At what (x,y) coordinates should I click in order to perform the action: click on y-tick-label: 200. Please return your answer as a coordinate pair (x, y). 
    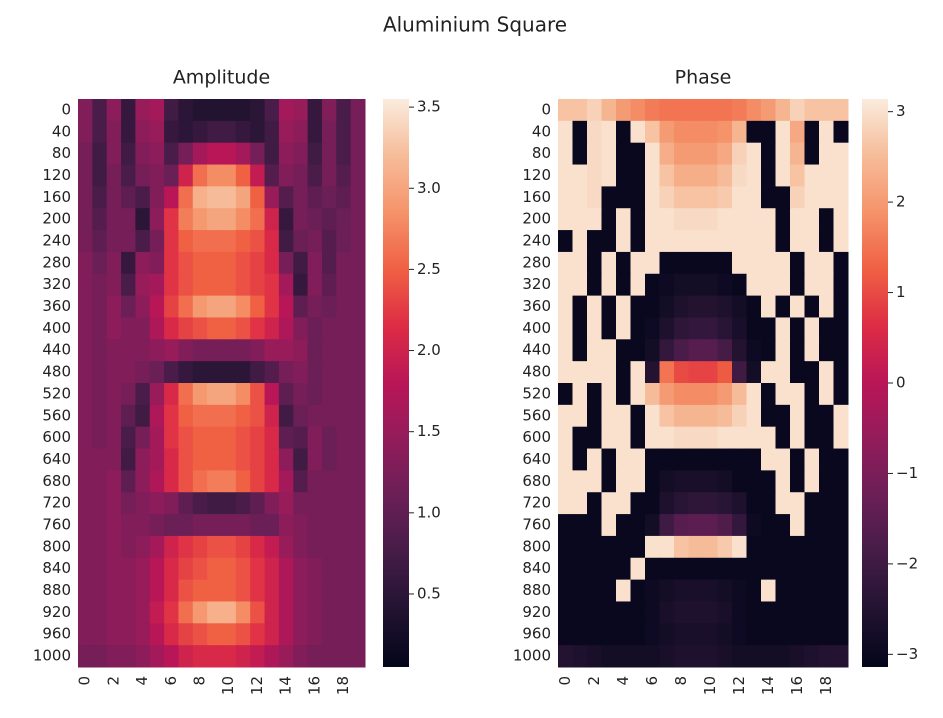
    Looking at the image, I should click on (56, 219).